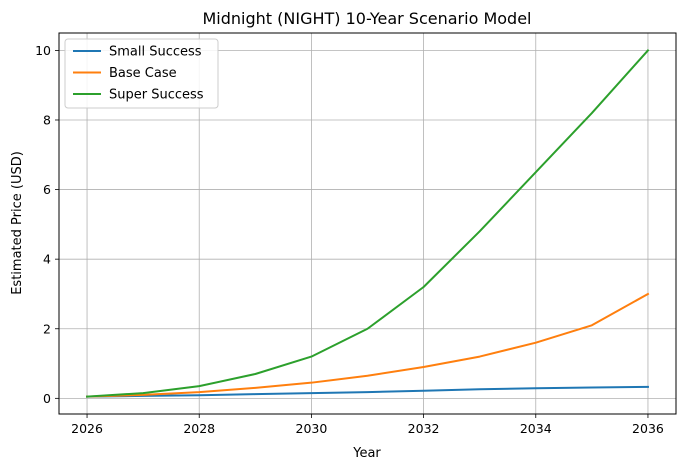  What do you see at coordinates (312, 428) in the screenshot?
I see `x-tick-label: 2030` at bounding box center [312, 428].